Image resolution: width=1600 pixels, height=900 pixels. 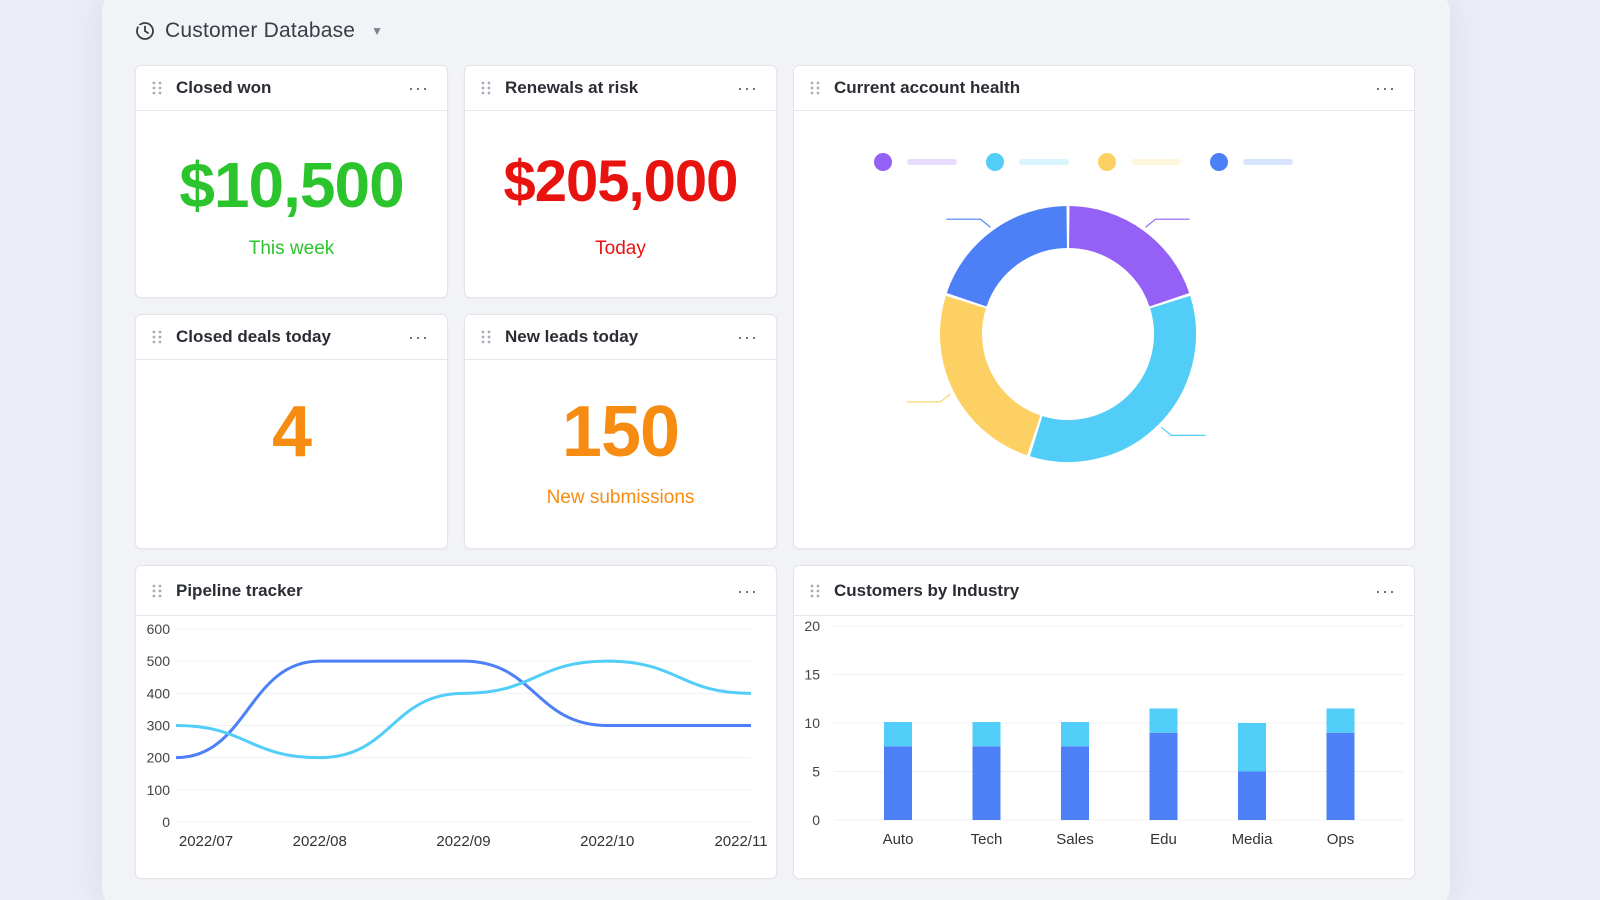 What do you see at coordinates (898, 839) in the screenshot?
I see `x-tick-label: Auto` at bounding box center [898, 839].